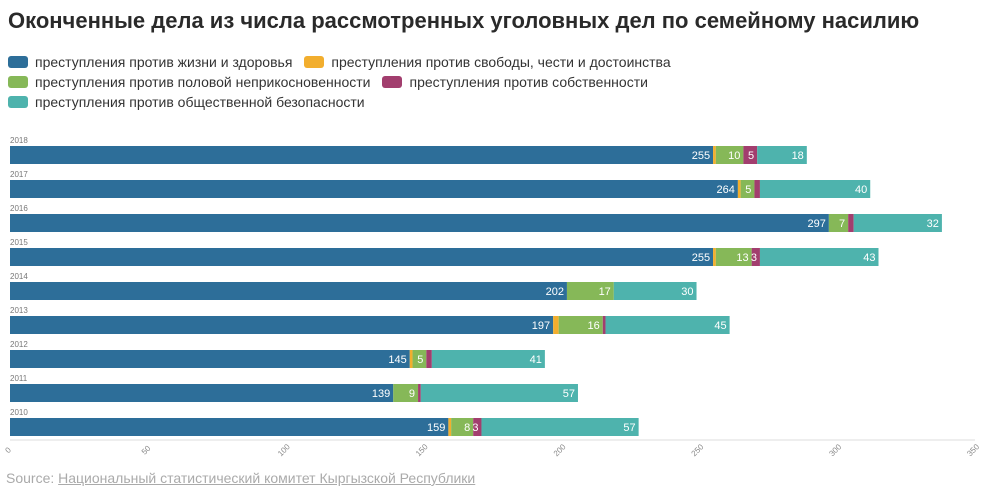 This screenshot has width=1000, height=495. I want to click on data-label: 9, so click(412, 394).